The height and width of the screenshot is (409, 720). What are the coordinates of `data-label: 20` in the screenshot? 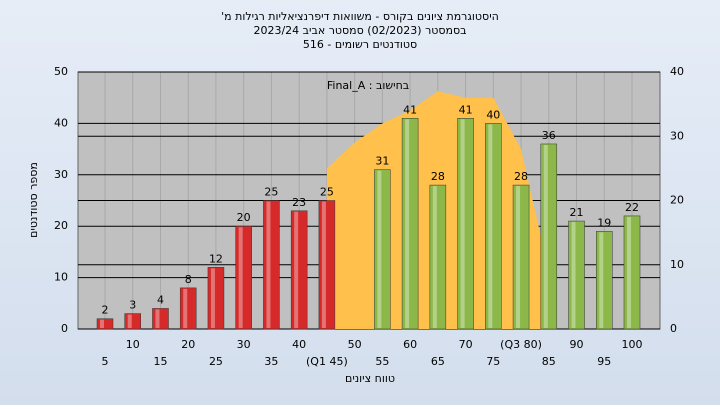 It's located at (244, 217).